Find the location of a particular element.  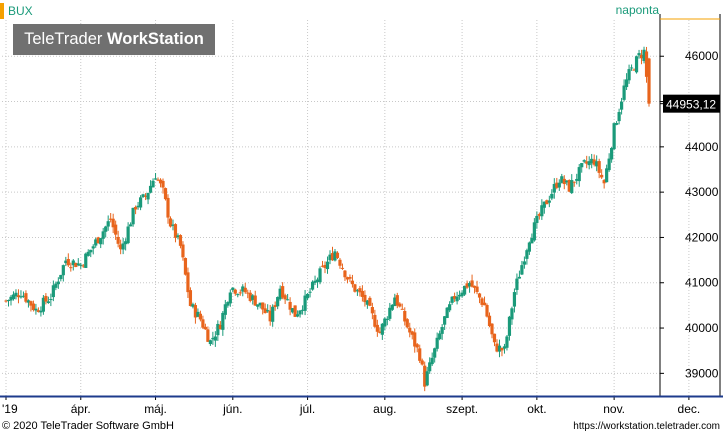

x-tick-label: aug. is located at coordinates (384, 409).